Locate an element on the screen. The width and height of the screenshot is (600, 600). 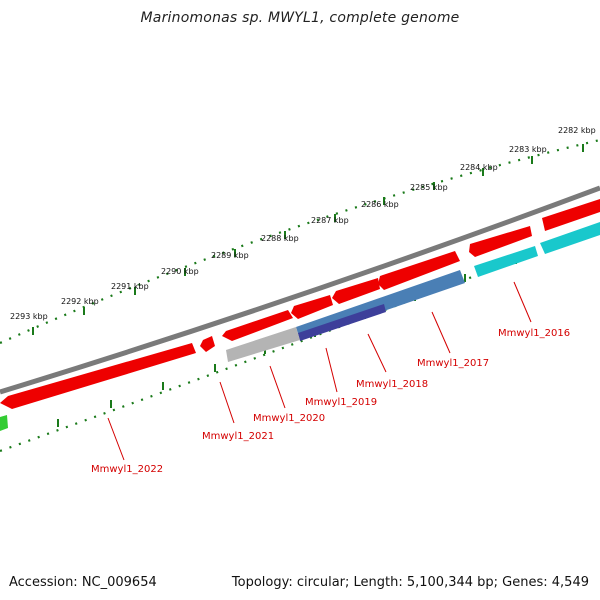
gene-label-2016: Mmwyl1_2016 is located at coordinates (534, 333).